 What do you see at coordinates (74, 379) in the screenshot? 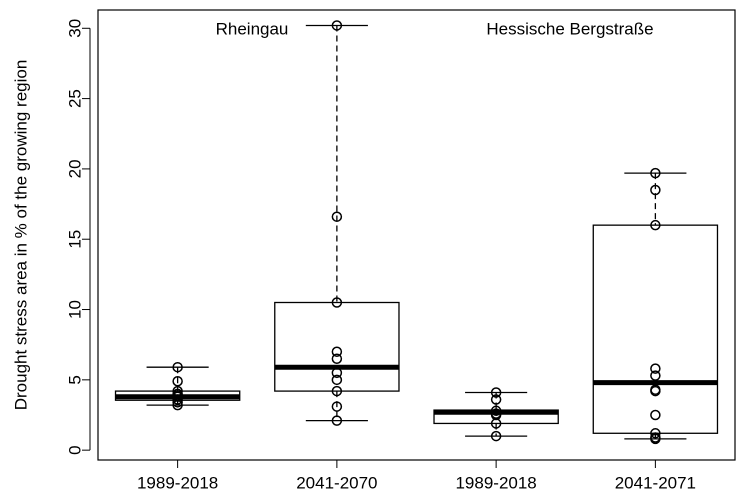
I see `y-tick-label: 5` at bounding box center [74, 379].